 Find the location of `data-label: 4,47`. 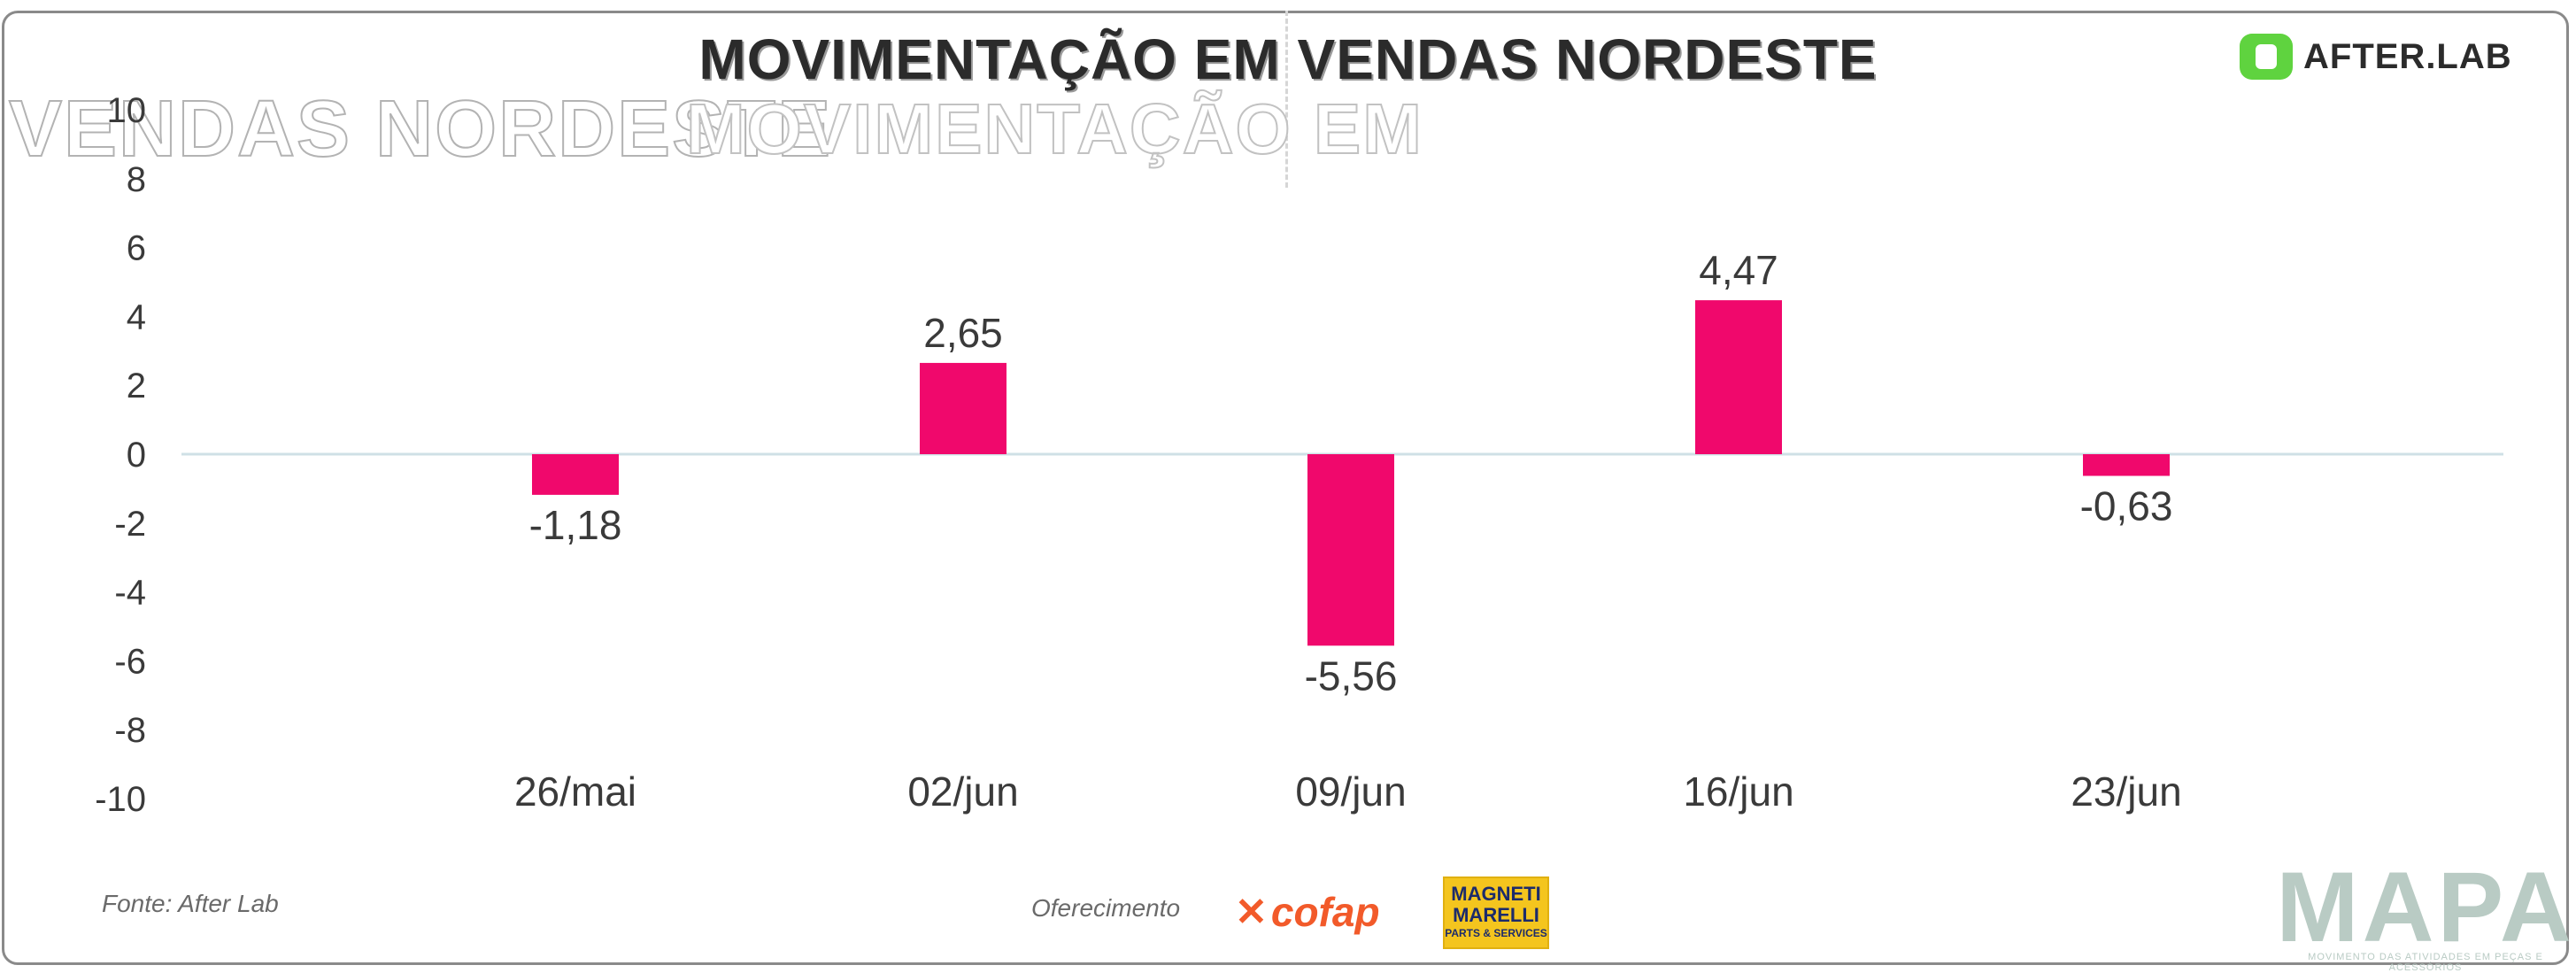

data-label: 4,47 is located at coordinates (1738, 270).